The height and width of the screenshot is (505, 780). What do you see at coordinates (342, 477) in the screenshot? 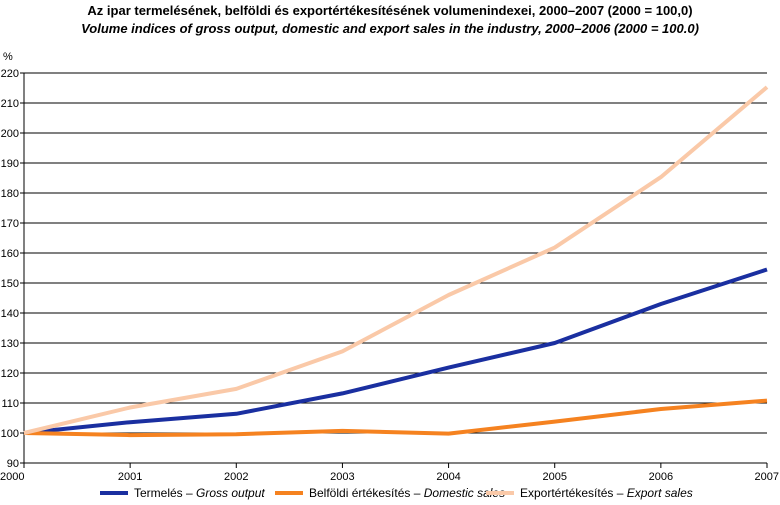
I see `x-tick-label: 2003` at bounding box center [342, 477].